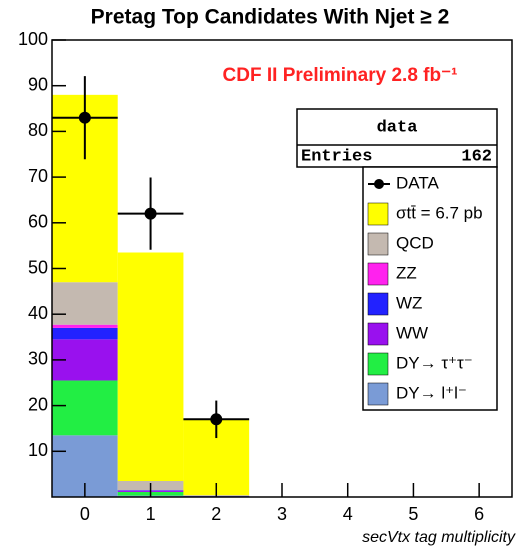 This screenshot has height=557, width=519. I want to click on legend-label: DY→ τ⁺τ⁻, so click(434, 362).